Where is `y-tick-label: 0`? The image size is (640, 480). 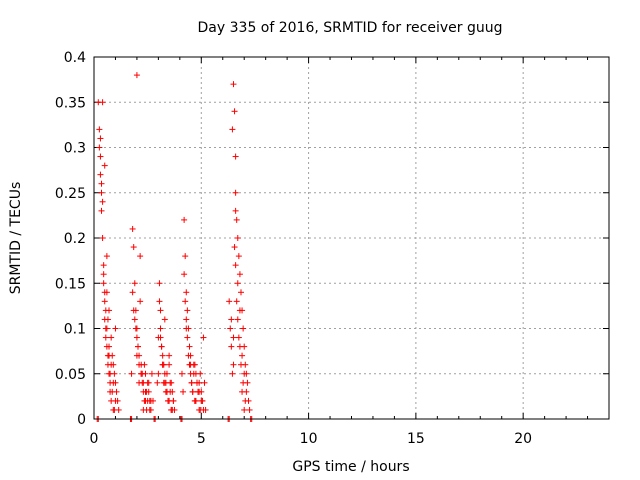
y-tick-label: 0 is located at coordinates (81, 420).